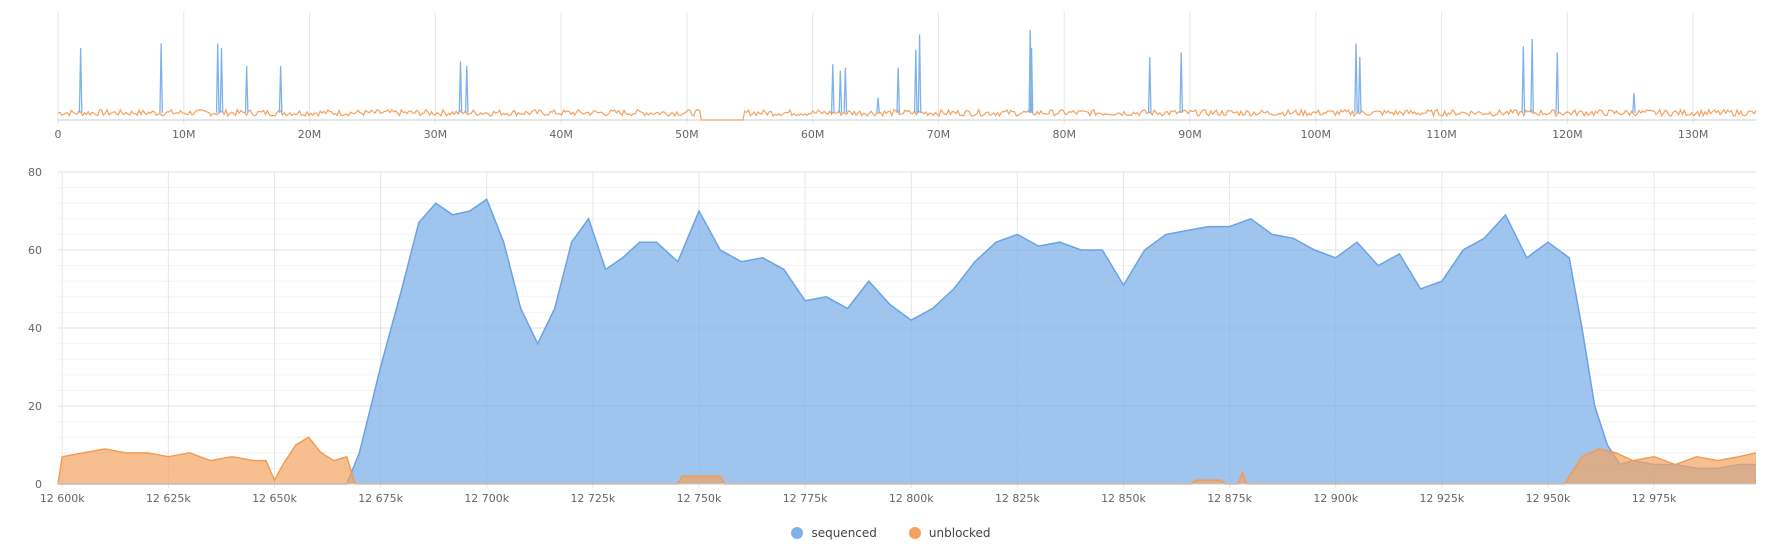  I want to click on detail-x-tick-label: 12 750k, so click(699, 498).